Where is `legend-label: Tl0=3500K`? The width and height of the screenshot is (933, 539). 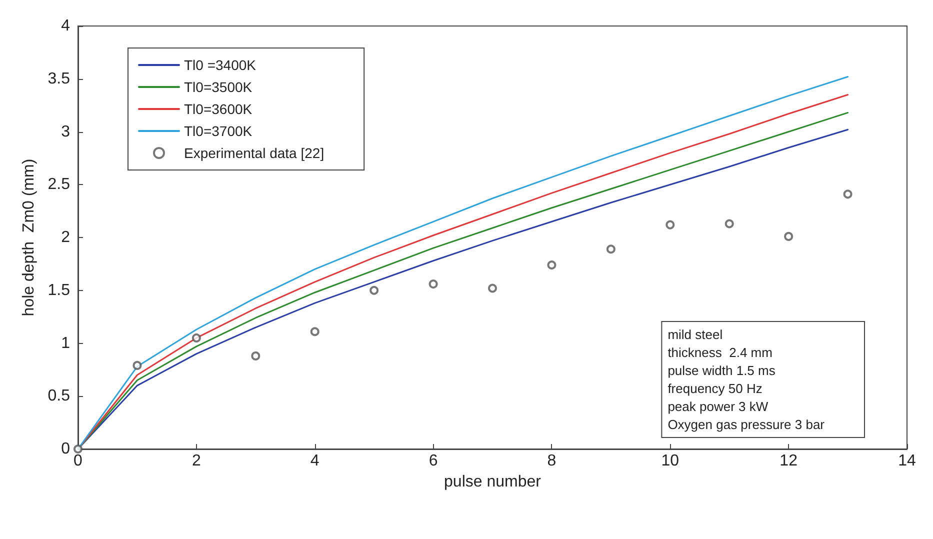
legend-label: Tl0=3500K is located at coordinates (218, 87).